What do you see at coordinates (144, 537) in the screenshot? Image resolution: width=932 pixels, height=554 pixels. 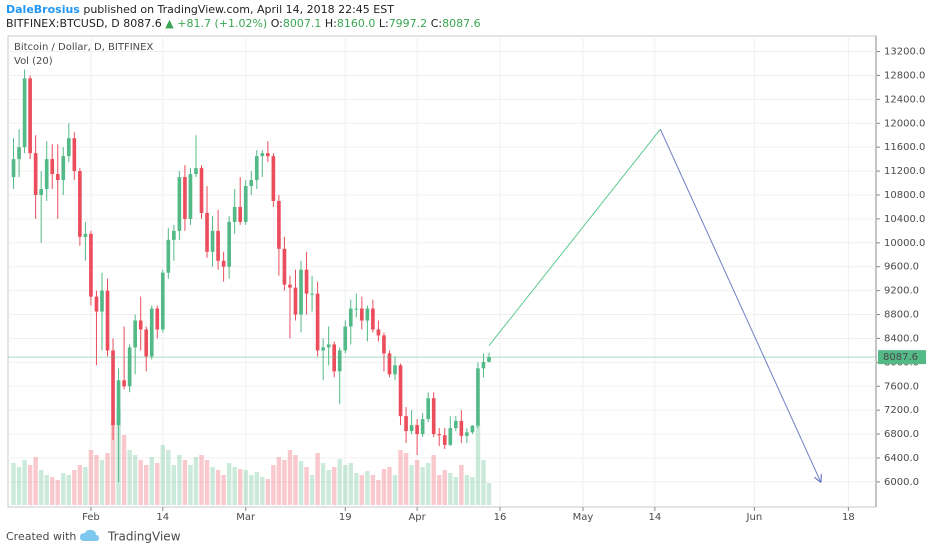 I see `footer-brand: TradingView` at bounding box center [144, 537].